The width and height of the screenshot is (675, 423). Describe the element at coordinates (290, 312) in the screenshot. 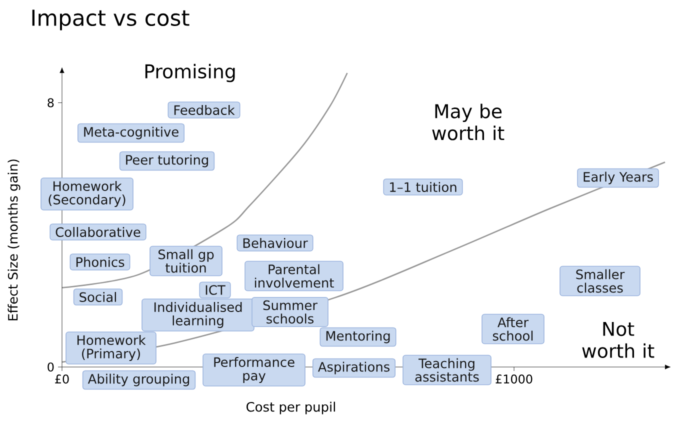

I see `annotation: Summer schools` at that location.